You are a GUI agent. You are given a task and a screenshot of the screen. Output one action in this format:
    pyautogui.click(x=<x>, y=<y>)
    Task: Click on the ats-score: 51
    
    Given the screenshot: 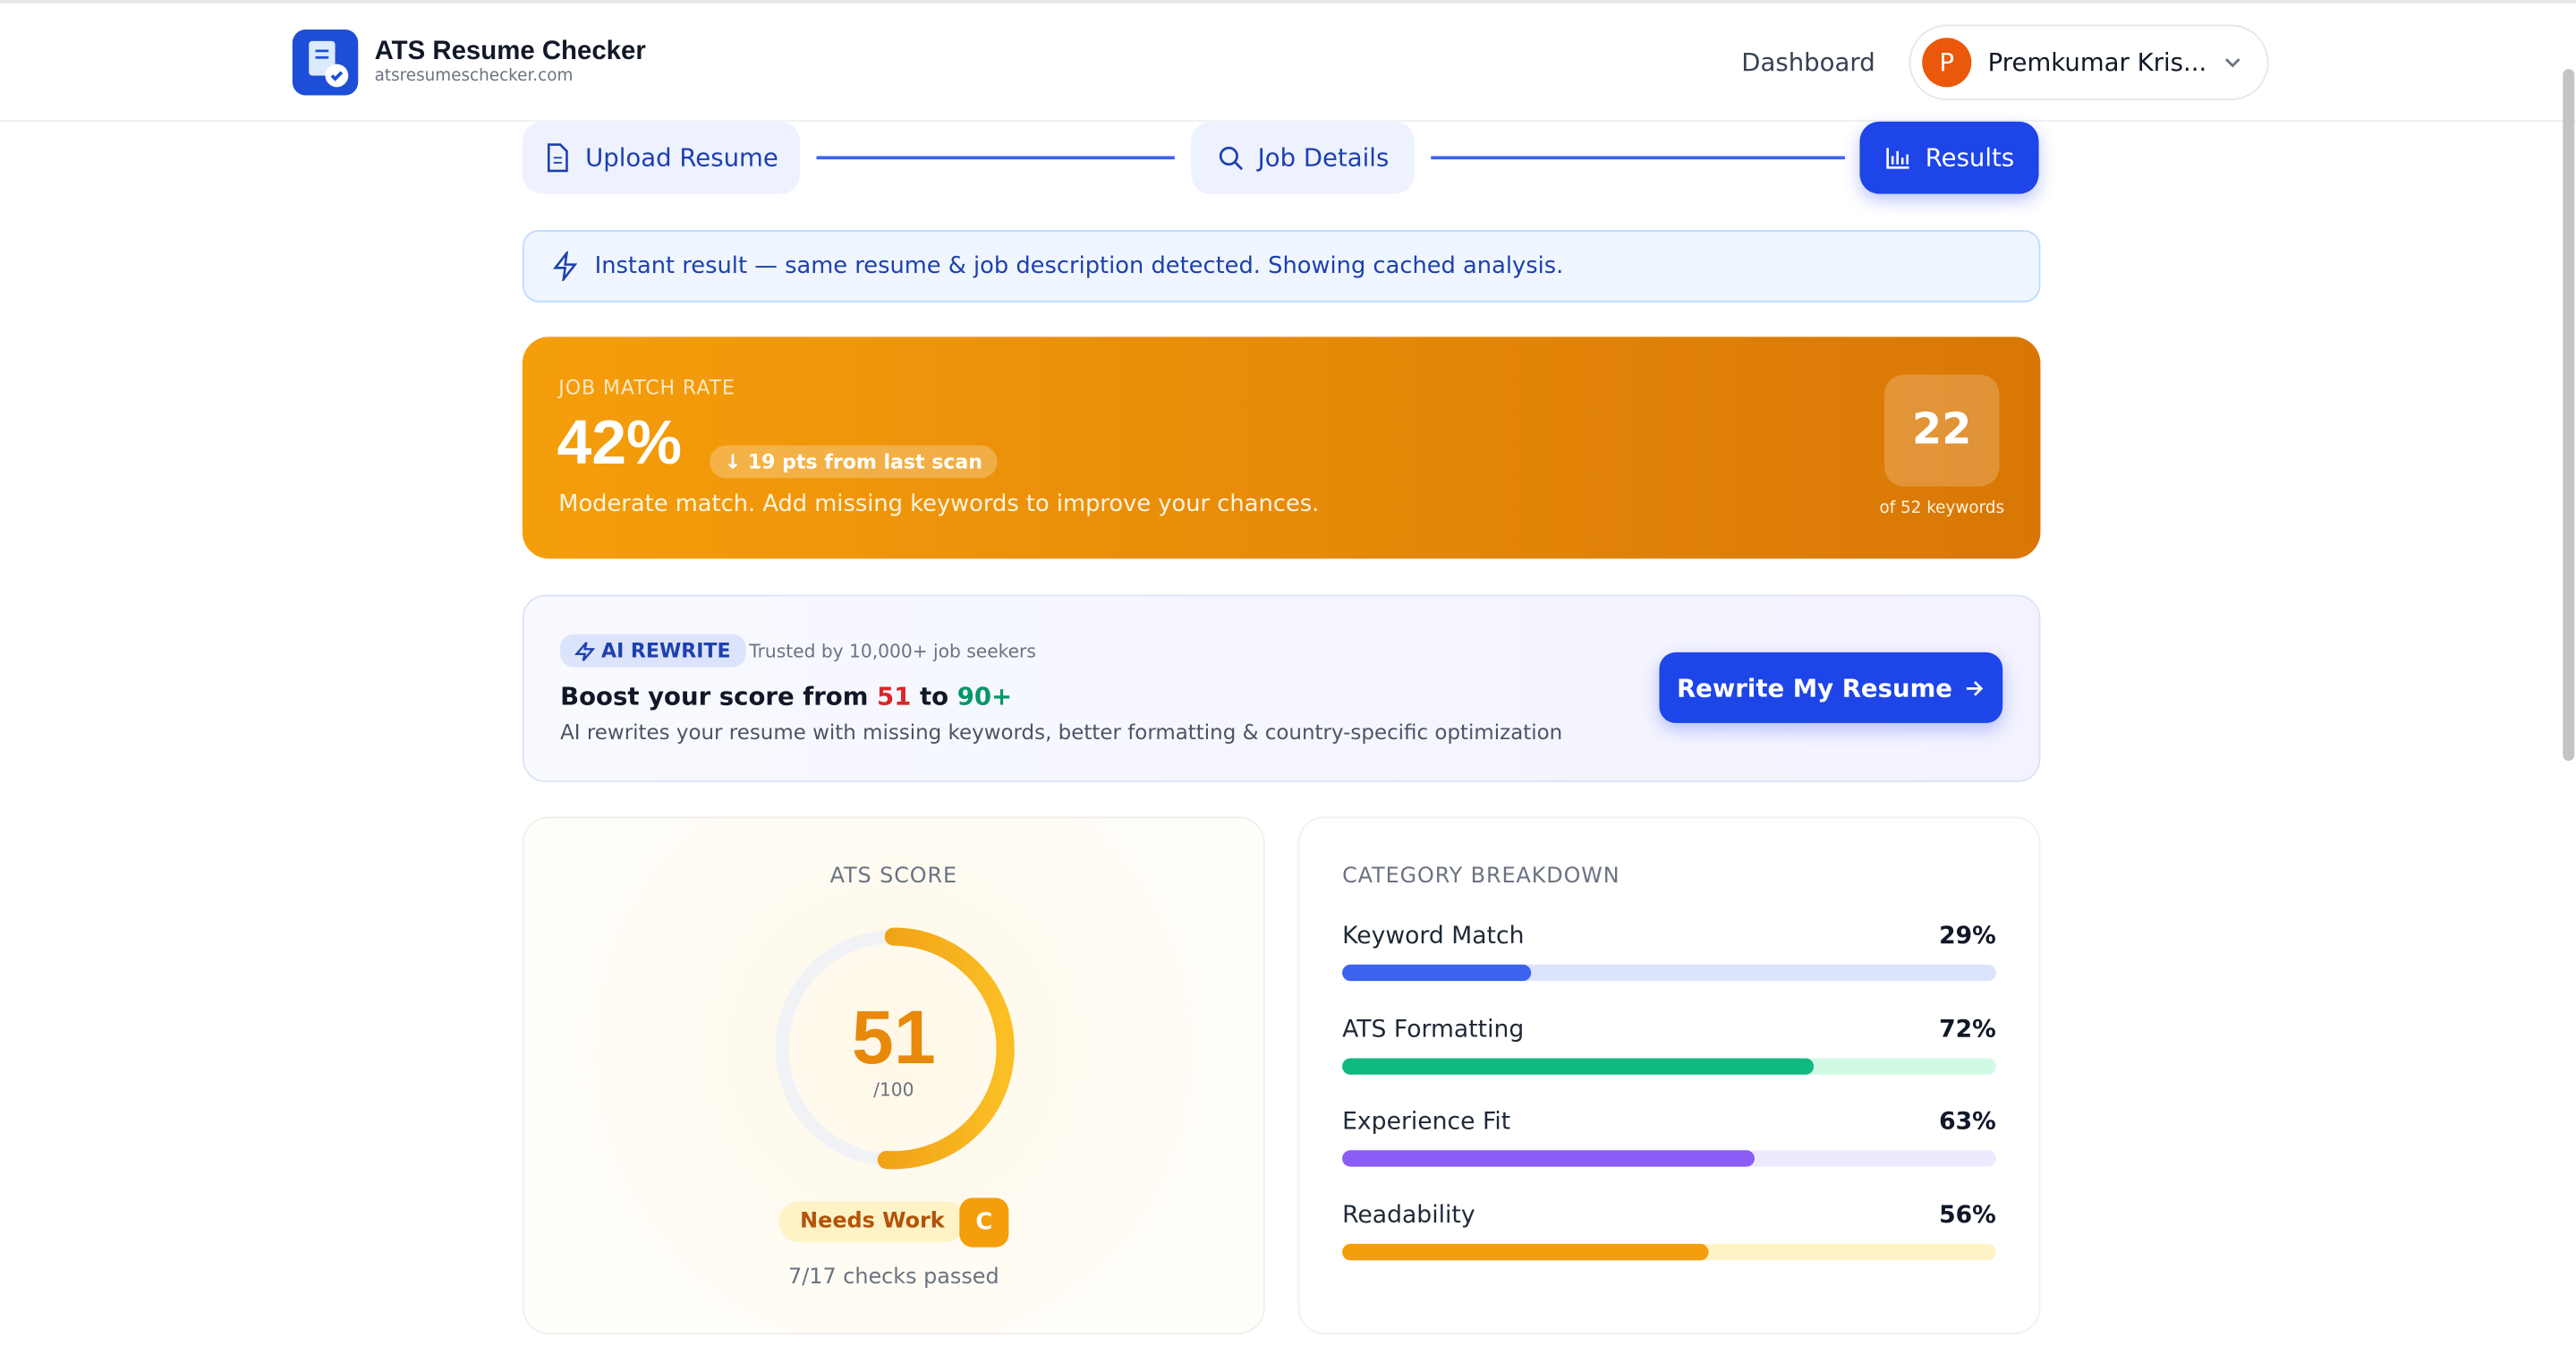 What is the action you would take?
    pyautogui.click(x=893, y=1036)
    